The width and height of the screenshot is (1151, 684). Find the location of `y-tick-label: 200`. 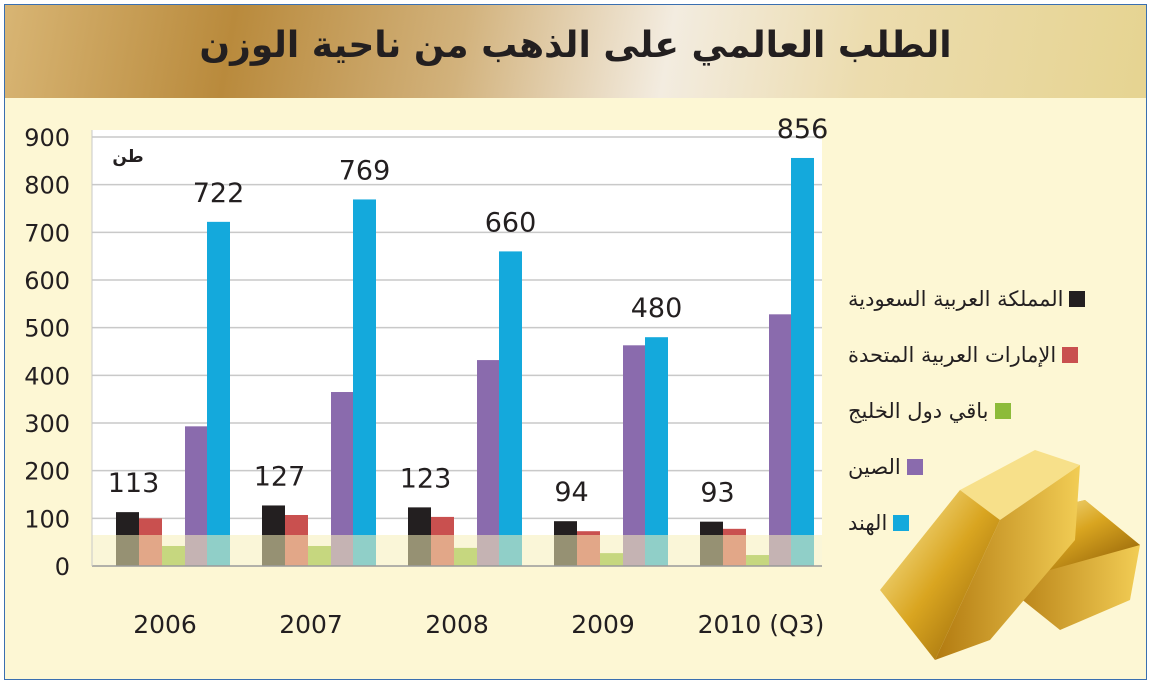

y-tick-label: 200 is located at coordinates (47, 472).